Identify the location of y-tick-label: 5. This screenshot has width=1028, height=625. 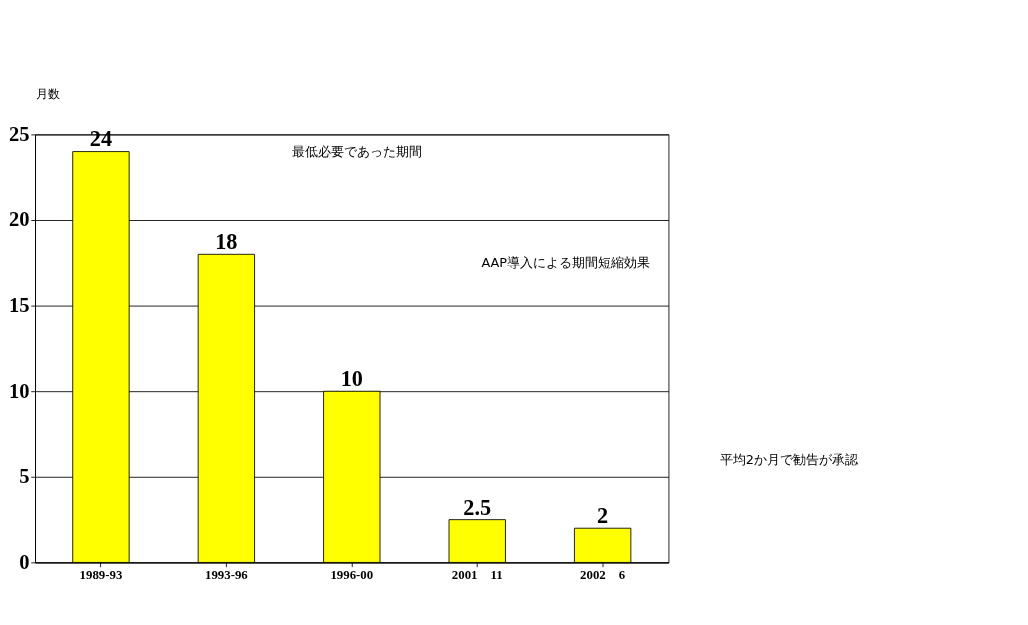
(24, 476).